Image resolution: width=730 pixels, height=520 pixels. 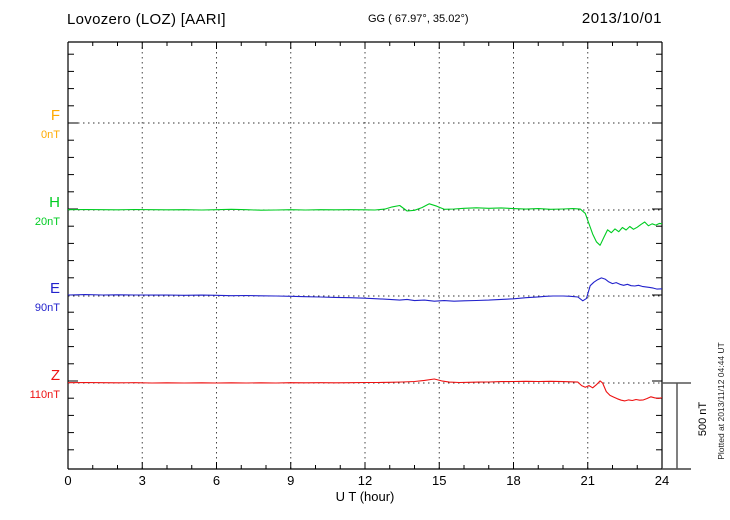 I want to click on plotted-at-note: Plotted at 2013/11/12 04:44 UT, so click(x=721, y=401).